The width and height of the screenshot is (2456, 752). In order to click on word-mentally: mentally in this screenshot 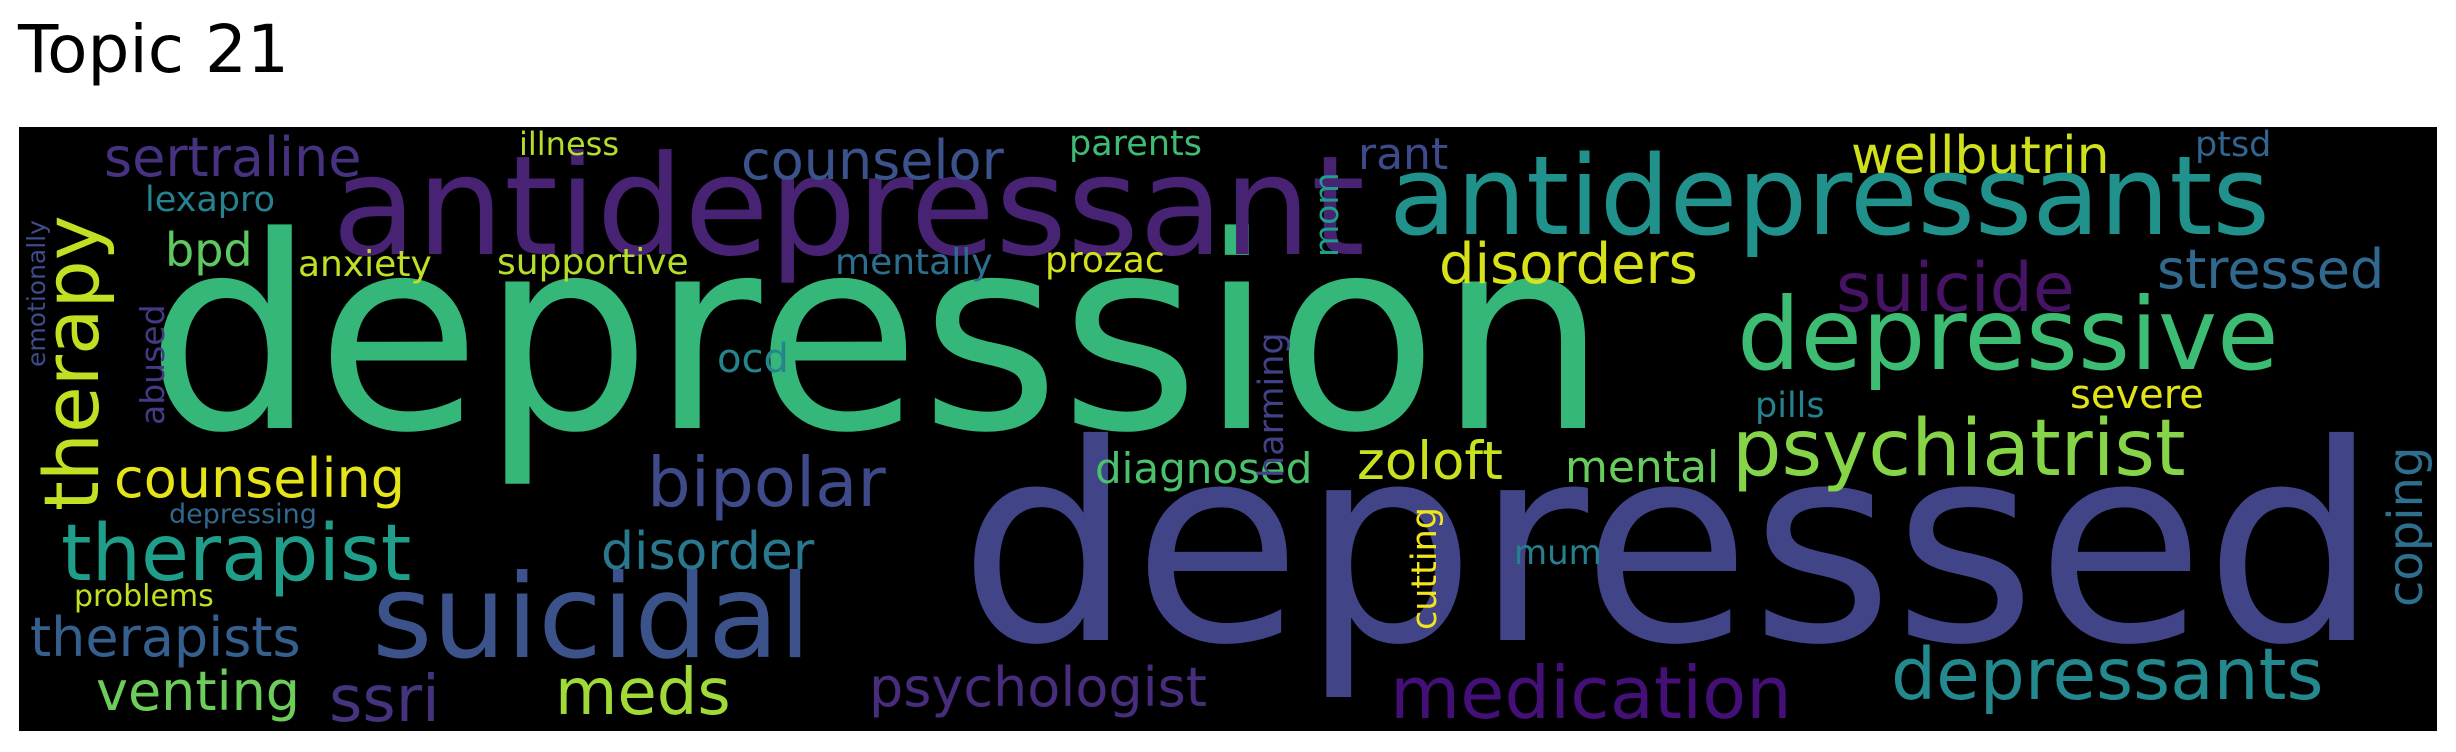, I will do `click(914, 262)`.